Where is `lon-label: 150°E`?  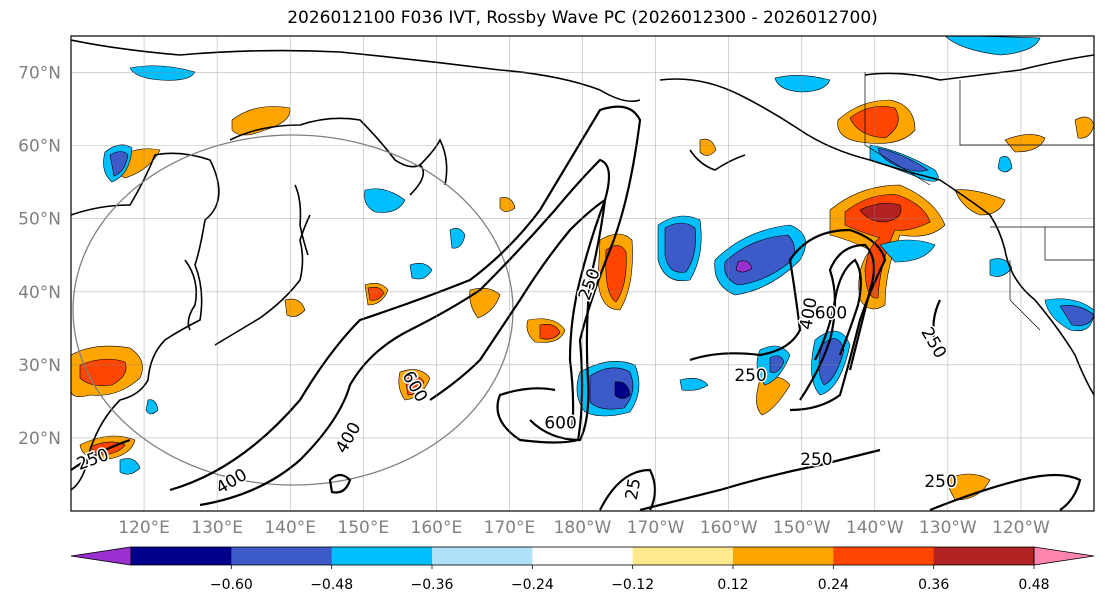 lon-label: 150°E is located at coordinates (363, 528).